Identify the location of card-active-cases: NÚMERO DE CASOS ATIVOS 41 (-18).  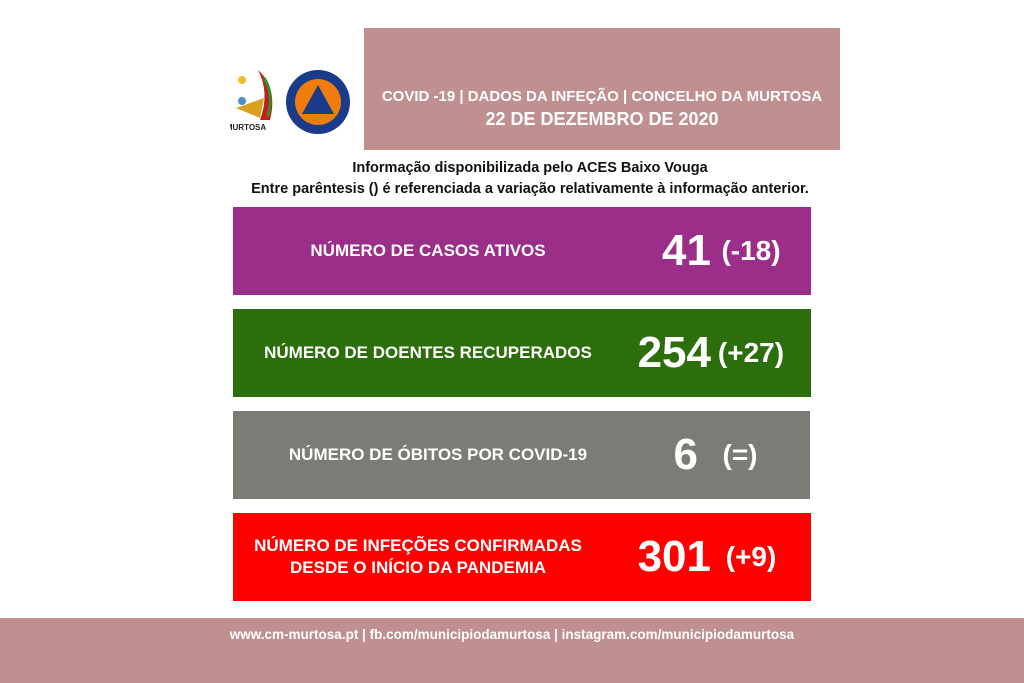
(522, 251).